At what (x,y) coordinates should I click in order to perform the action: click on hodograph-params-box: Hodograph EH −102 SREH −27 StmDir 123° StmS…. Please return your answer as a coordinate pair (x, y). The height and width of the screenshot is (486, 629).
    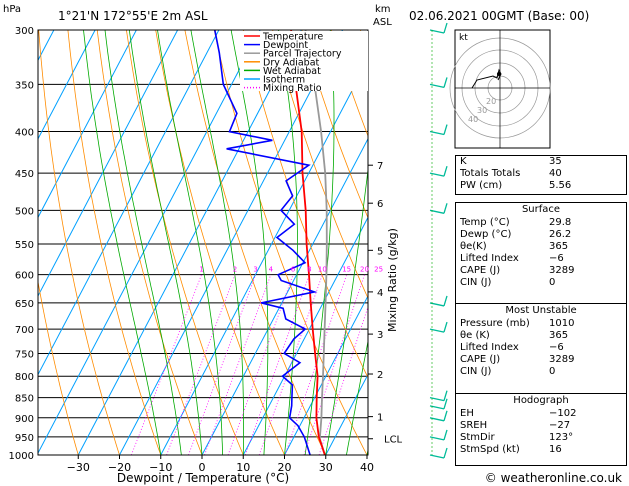
    Looking at the image, I should click on (541, 430).